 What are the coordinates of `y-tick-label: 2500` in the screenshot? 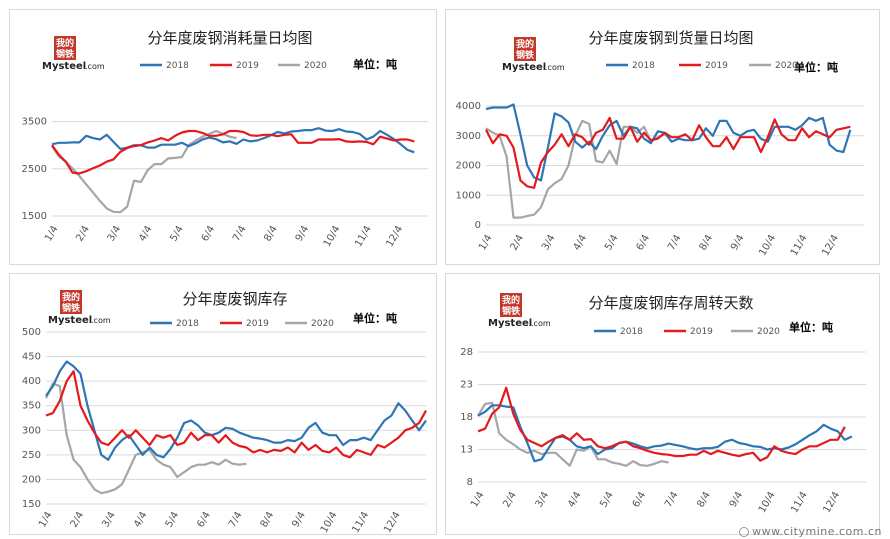 It's located at (34, 169).